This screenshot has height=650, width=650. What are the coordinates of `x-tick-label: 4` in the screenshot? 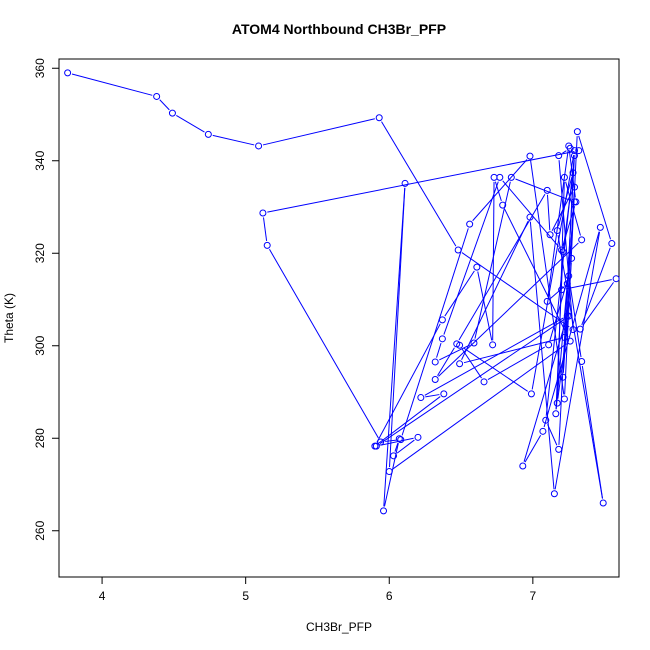 It's located at (102, 596).